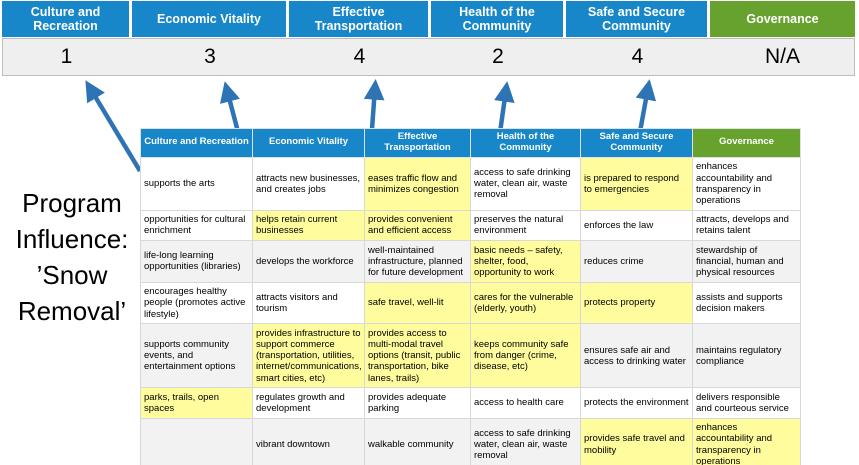 This screenshot has height=465, width=859. I want to click on category-header-culture-recreation: Culture and Recreation, so click(65, 19).